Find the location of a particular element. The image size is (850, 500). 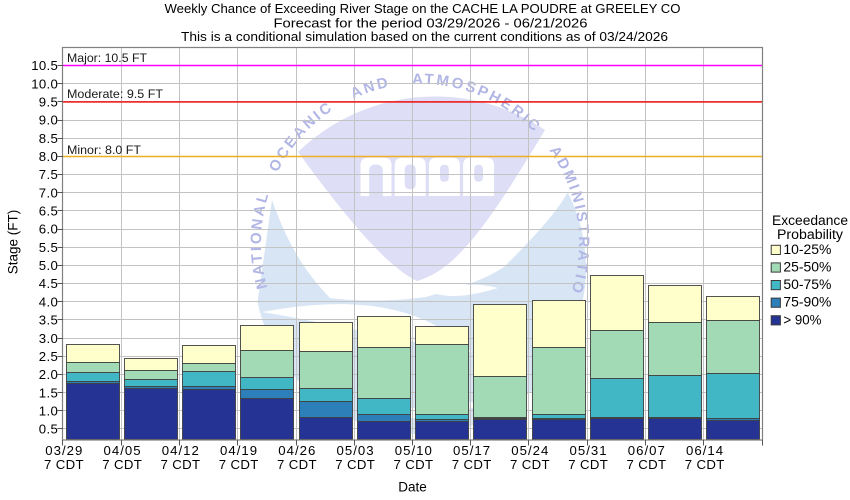

svg-text: Moderate: 9.5 FT is located at coordinates (115, 94).